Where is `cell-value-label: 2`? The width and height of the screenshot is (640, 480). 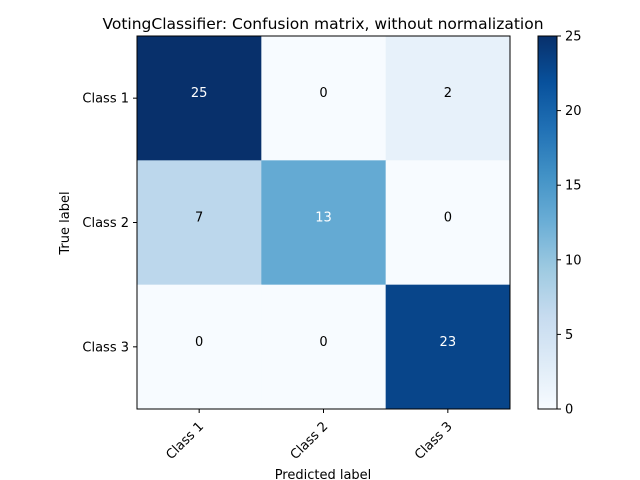
cell-value-label: 2 is located at coordinates (448, 93).